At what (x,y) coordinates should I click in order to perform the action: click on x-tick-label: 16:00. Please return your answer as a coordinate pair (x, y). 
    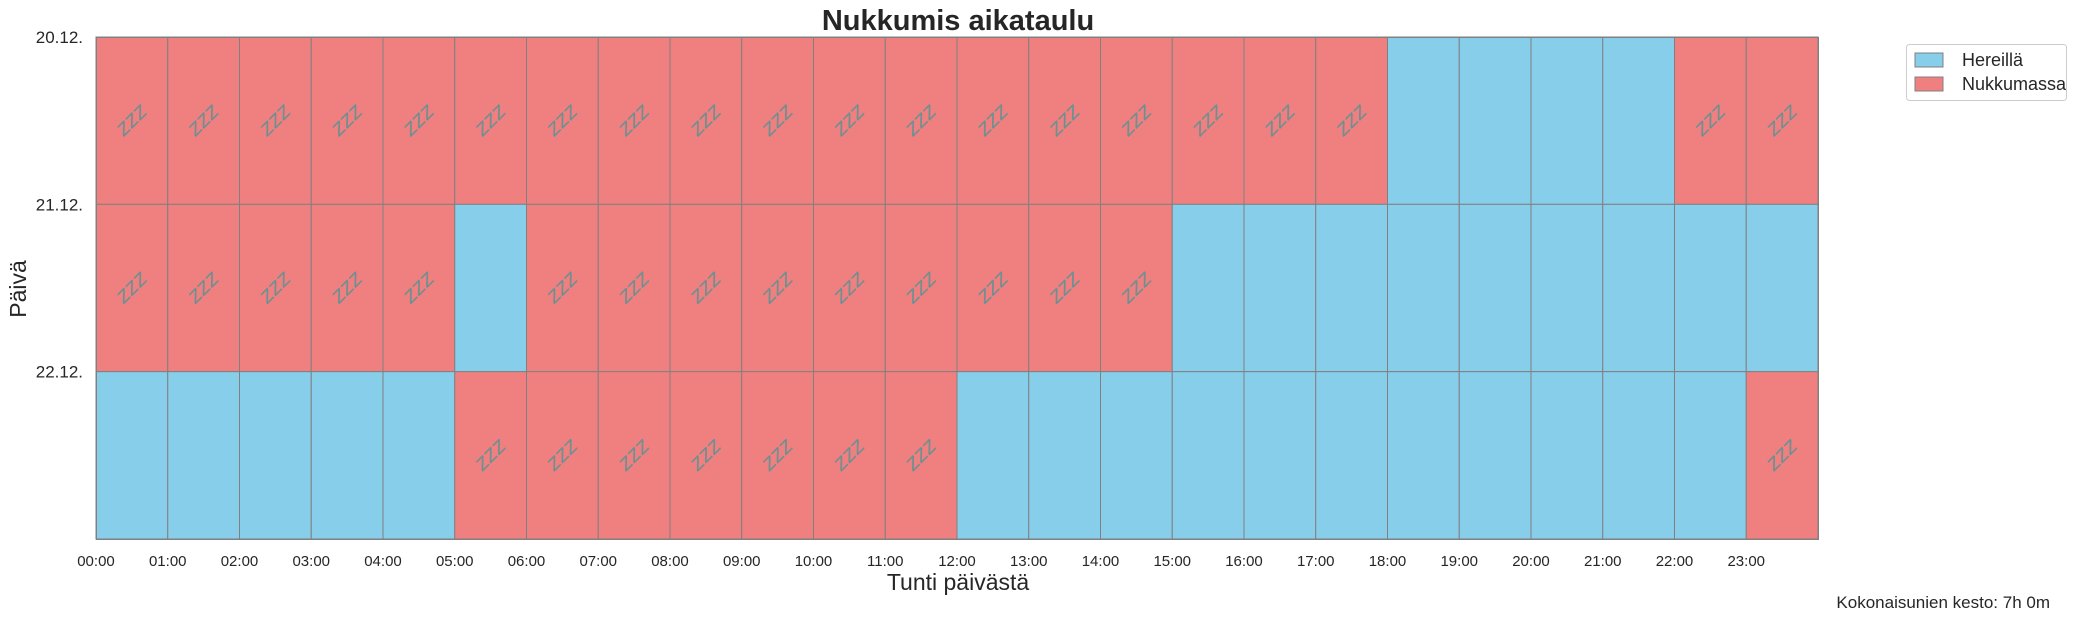
    Looking at the image, I should click on (1244, 561).